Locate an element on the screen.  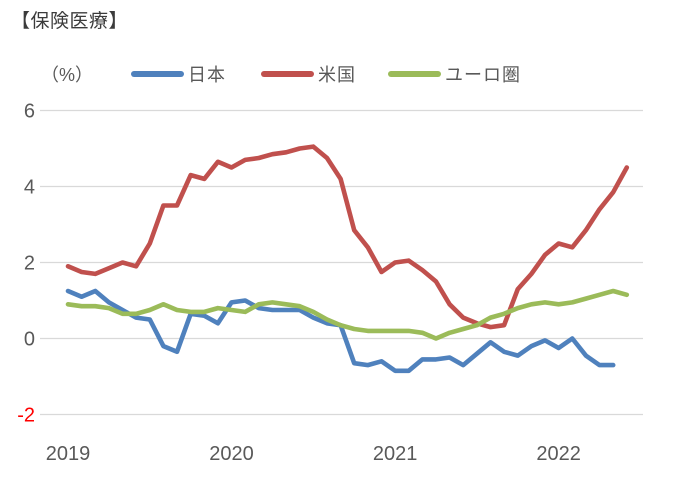
x-tick-label: 2022 is located at coordinates (558, 454).